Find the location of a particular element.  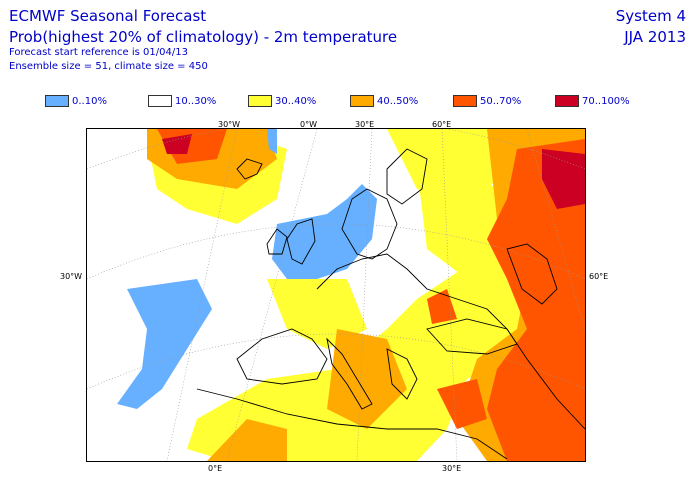

legend-item: 40..50% is located at coordinates (384, 101).